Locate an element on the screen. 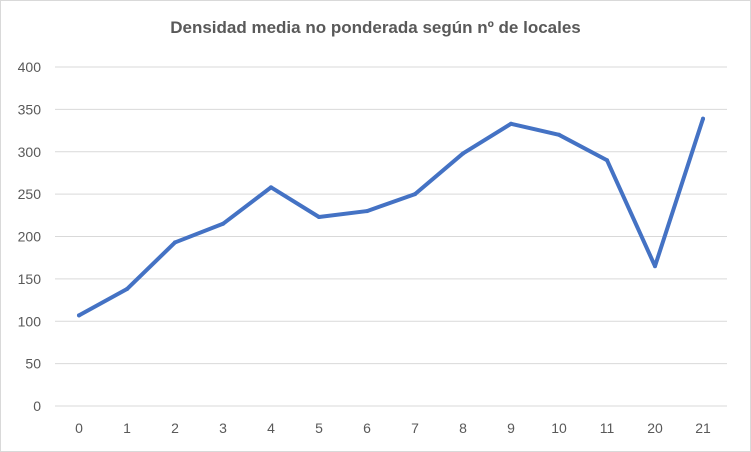  x-tick-label: 9 is located at coordinates (511, 428).